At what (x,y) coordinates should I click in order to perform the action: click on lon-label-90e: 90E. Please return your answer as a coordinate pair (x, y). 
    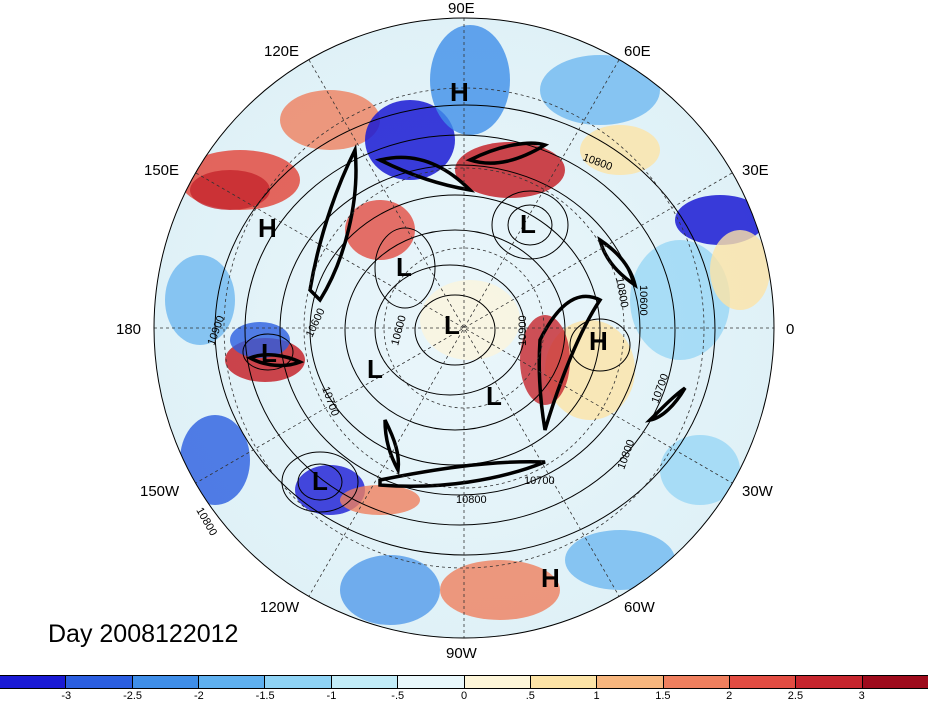
    Looking at the image, I should click on (461, 8).